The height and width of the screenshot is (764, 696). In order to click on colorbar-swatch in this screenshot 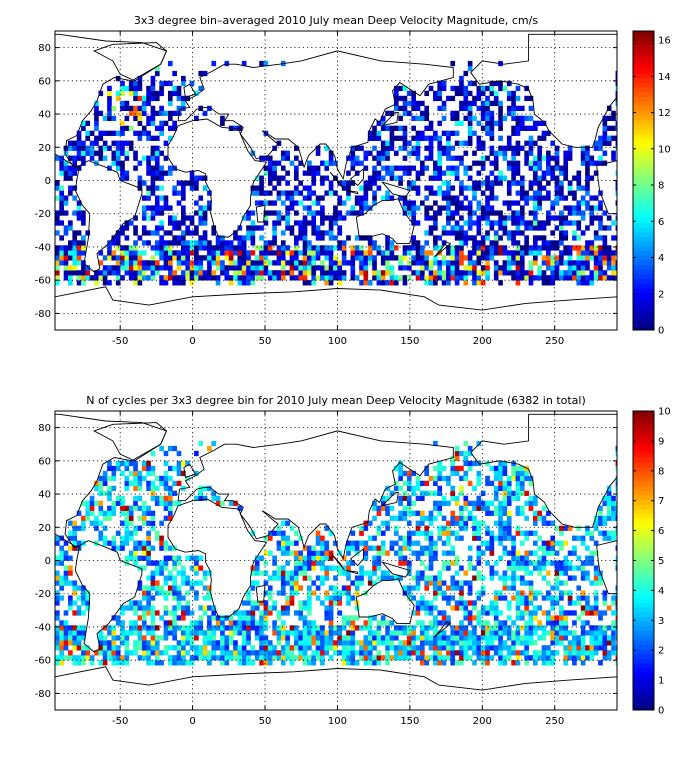, I will do `click(643, 211)`.